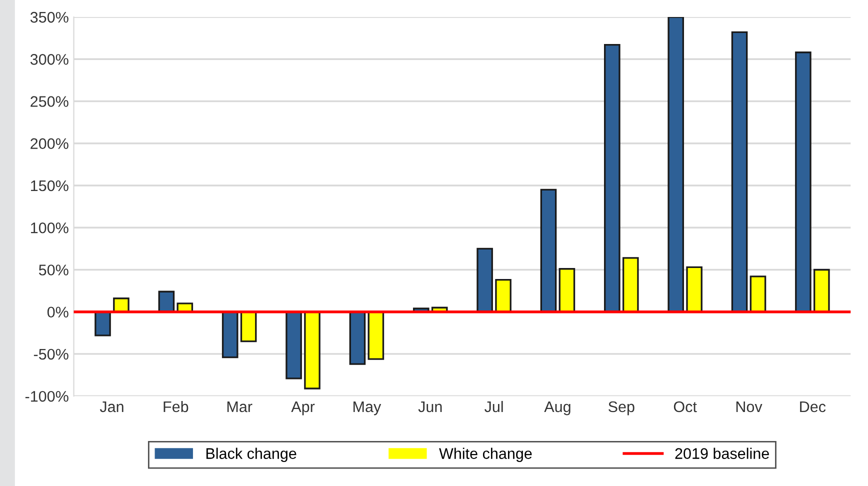 The width and height of the screenshot is (868, 486). I want to click on y-tick-label: 150%, so click(49, 186).